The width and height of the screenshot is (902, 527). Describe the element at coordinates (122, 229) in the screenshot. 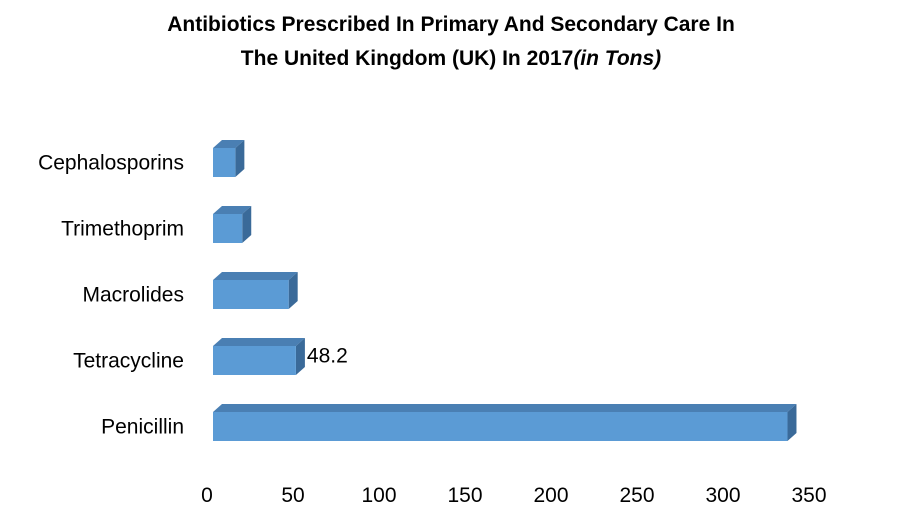

I see `y-label-trimethoprim: Trimethoprim` at that location.